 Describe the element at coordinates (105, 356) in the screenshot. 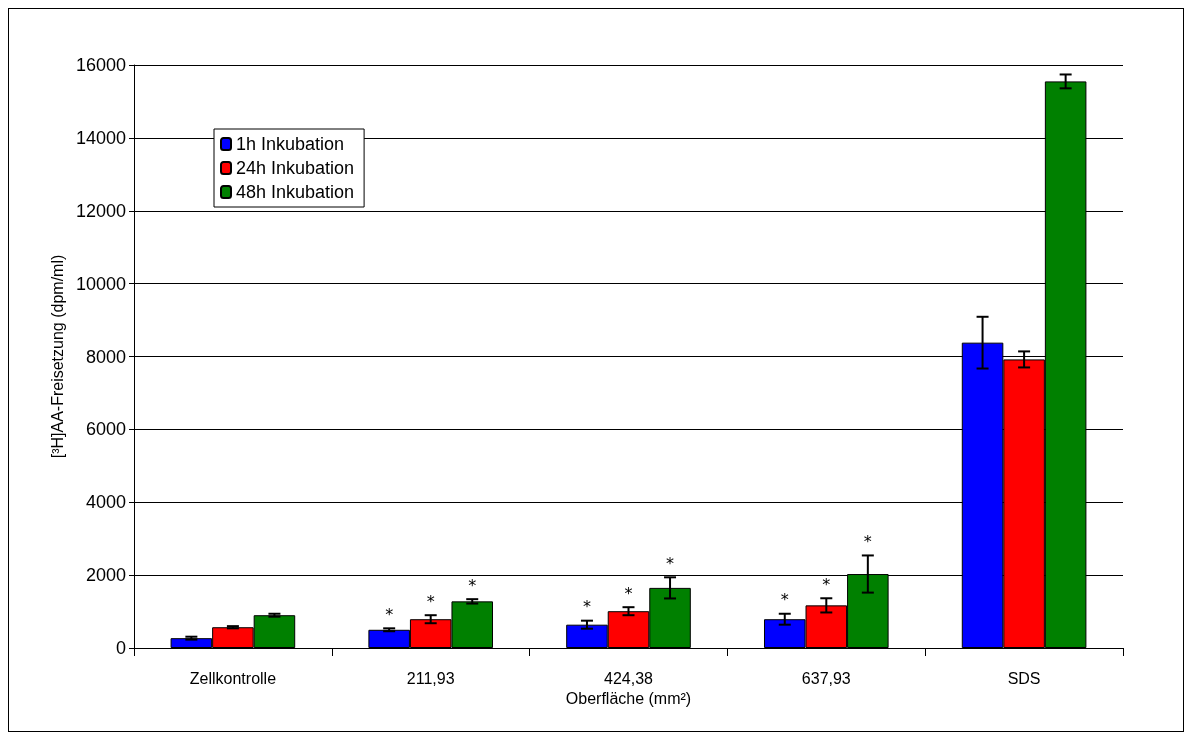

I see `y-tick-label: 8000` at that location.